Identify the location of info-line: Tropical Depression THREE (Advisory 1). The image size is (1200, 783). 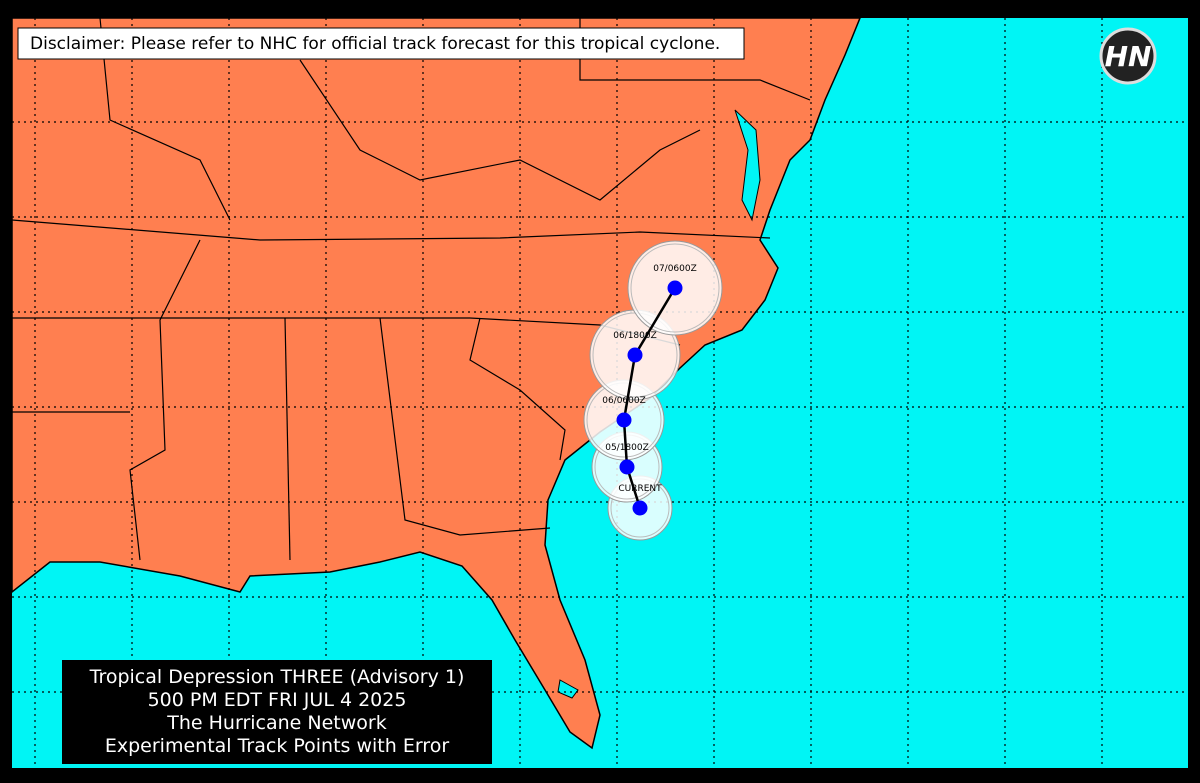
(277, 677).